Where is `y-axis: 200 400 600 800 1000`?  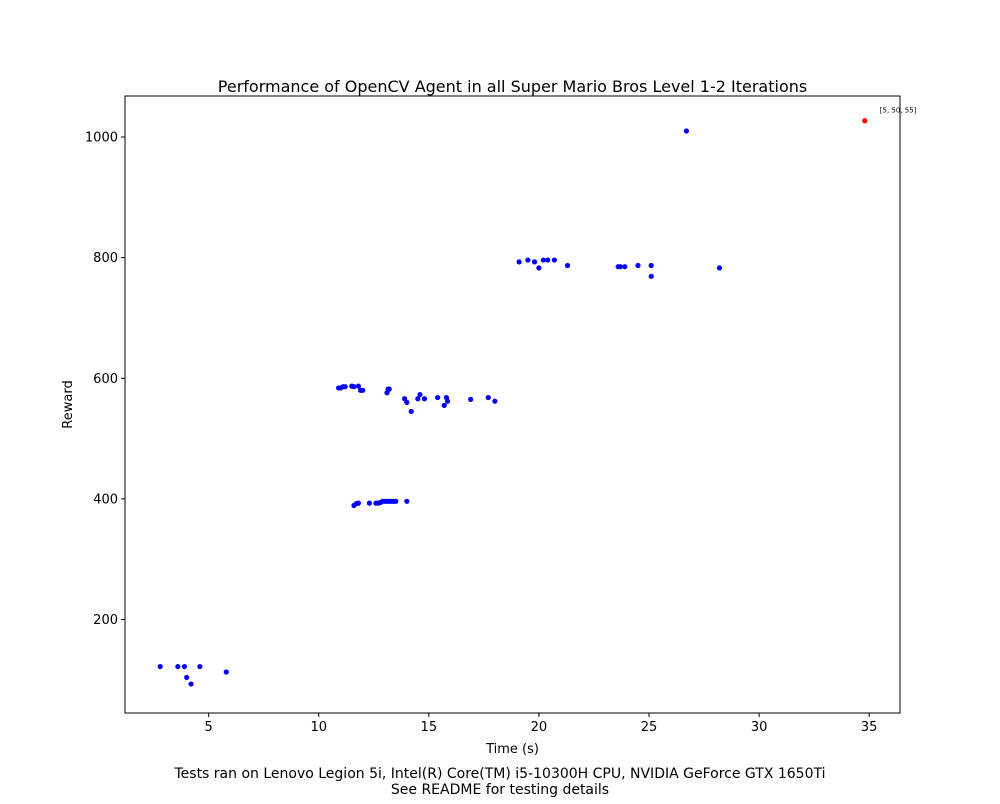 y-axis: 200 400 600 800 1000 is located at coordinates (105, 379).